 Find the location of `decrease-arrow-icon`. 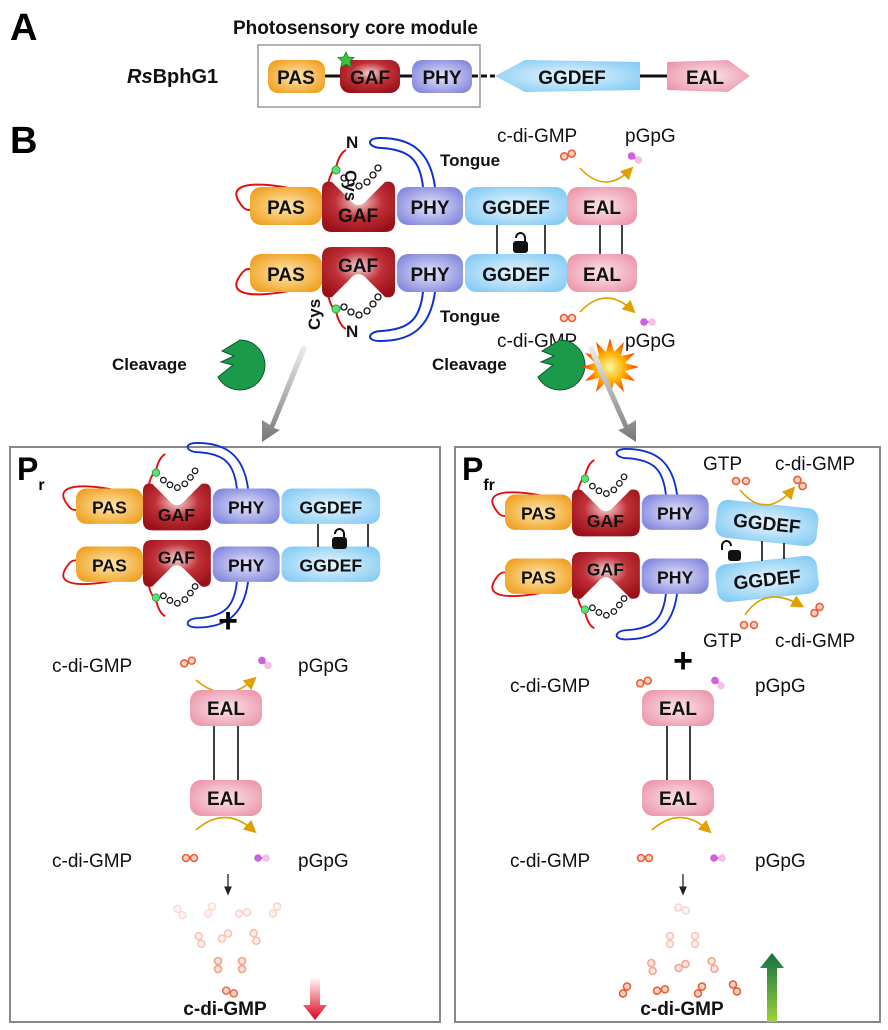

decrease-arrow-icon is located at coordinates (315, 998).